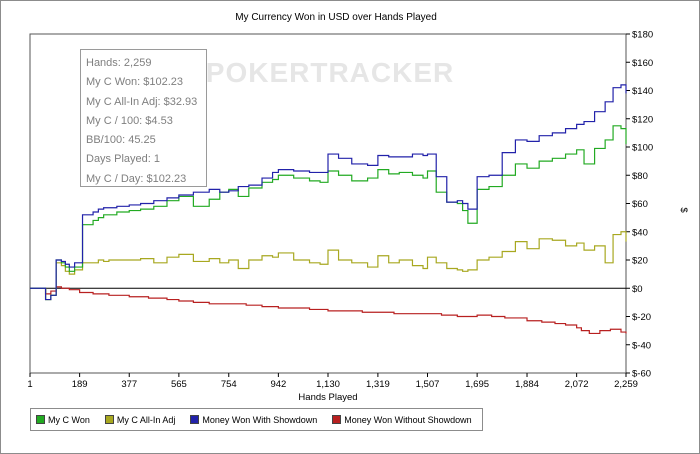 The width and height of the screenshot is (700, 454). What do you see at coordinates (119, 63) in the screenshot?
I see `stat-hands: Hands: 2,259` at bounding box center [119, 63].